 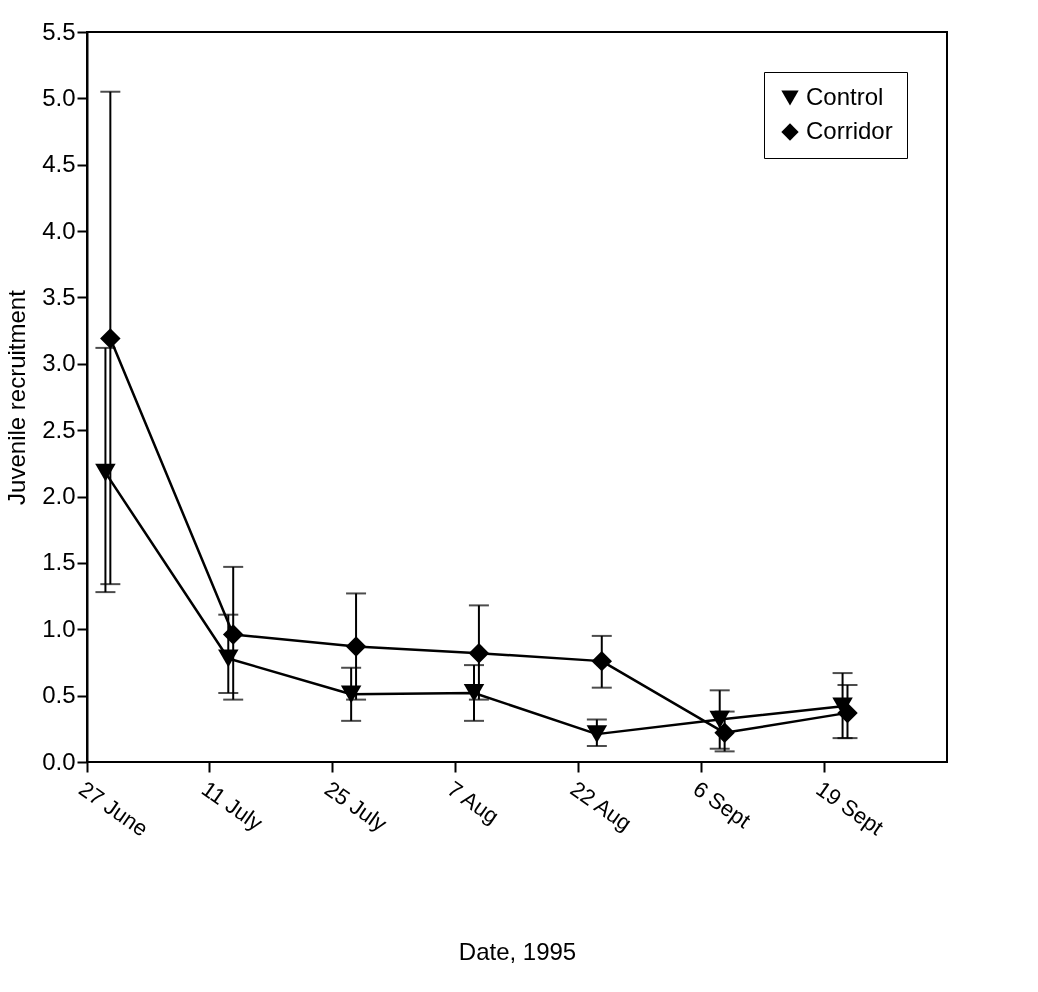 What do you see at coordinates (59, 164) in the screenshot?
I see `y-tick-label: 4.5` at bounding box center [59, 164].